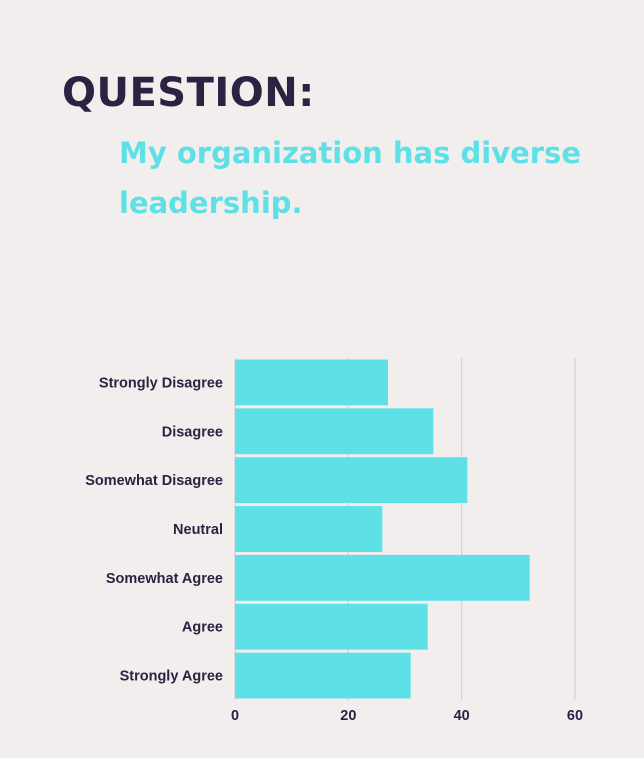  What do you see at coordinates (348, 716) in the screenshot?
I see `x-tick-label: 20` at bounding box center [348, 716].